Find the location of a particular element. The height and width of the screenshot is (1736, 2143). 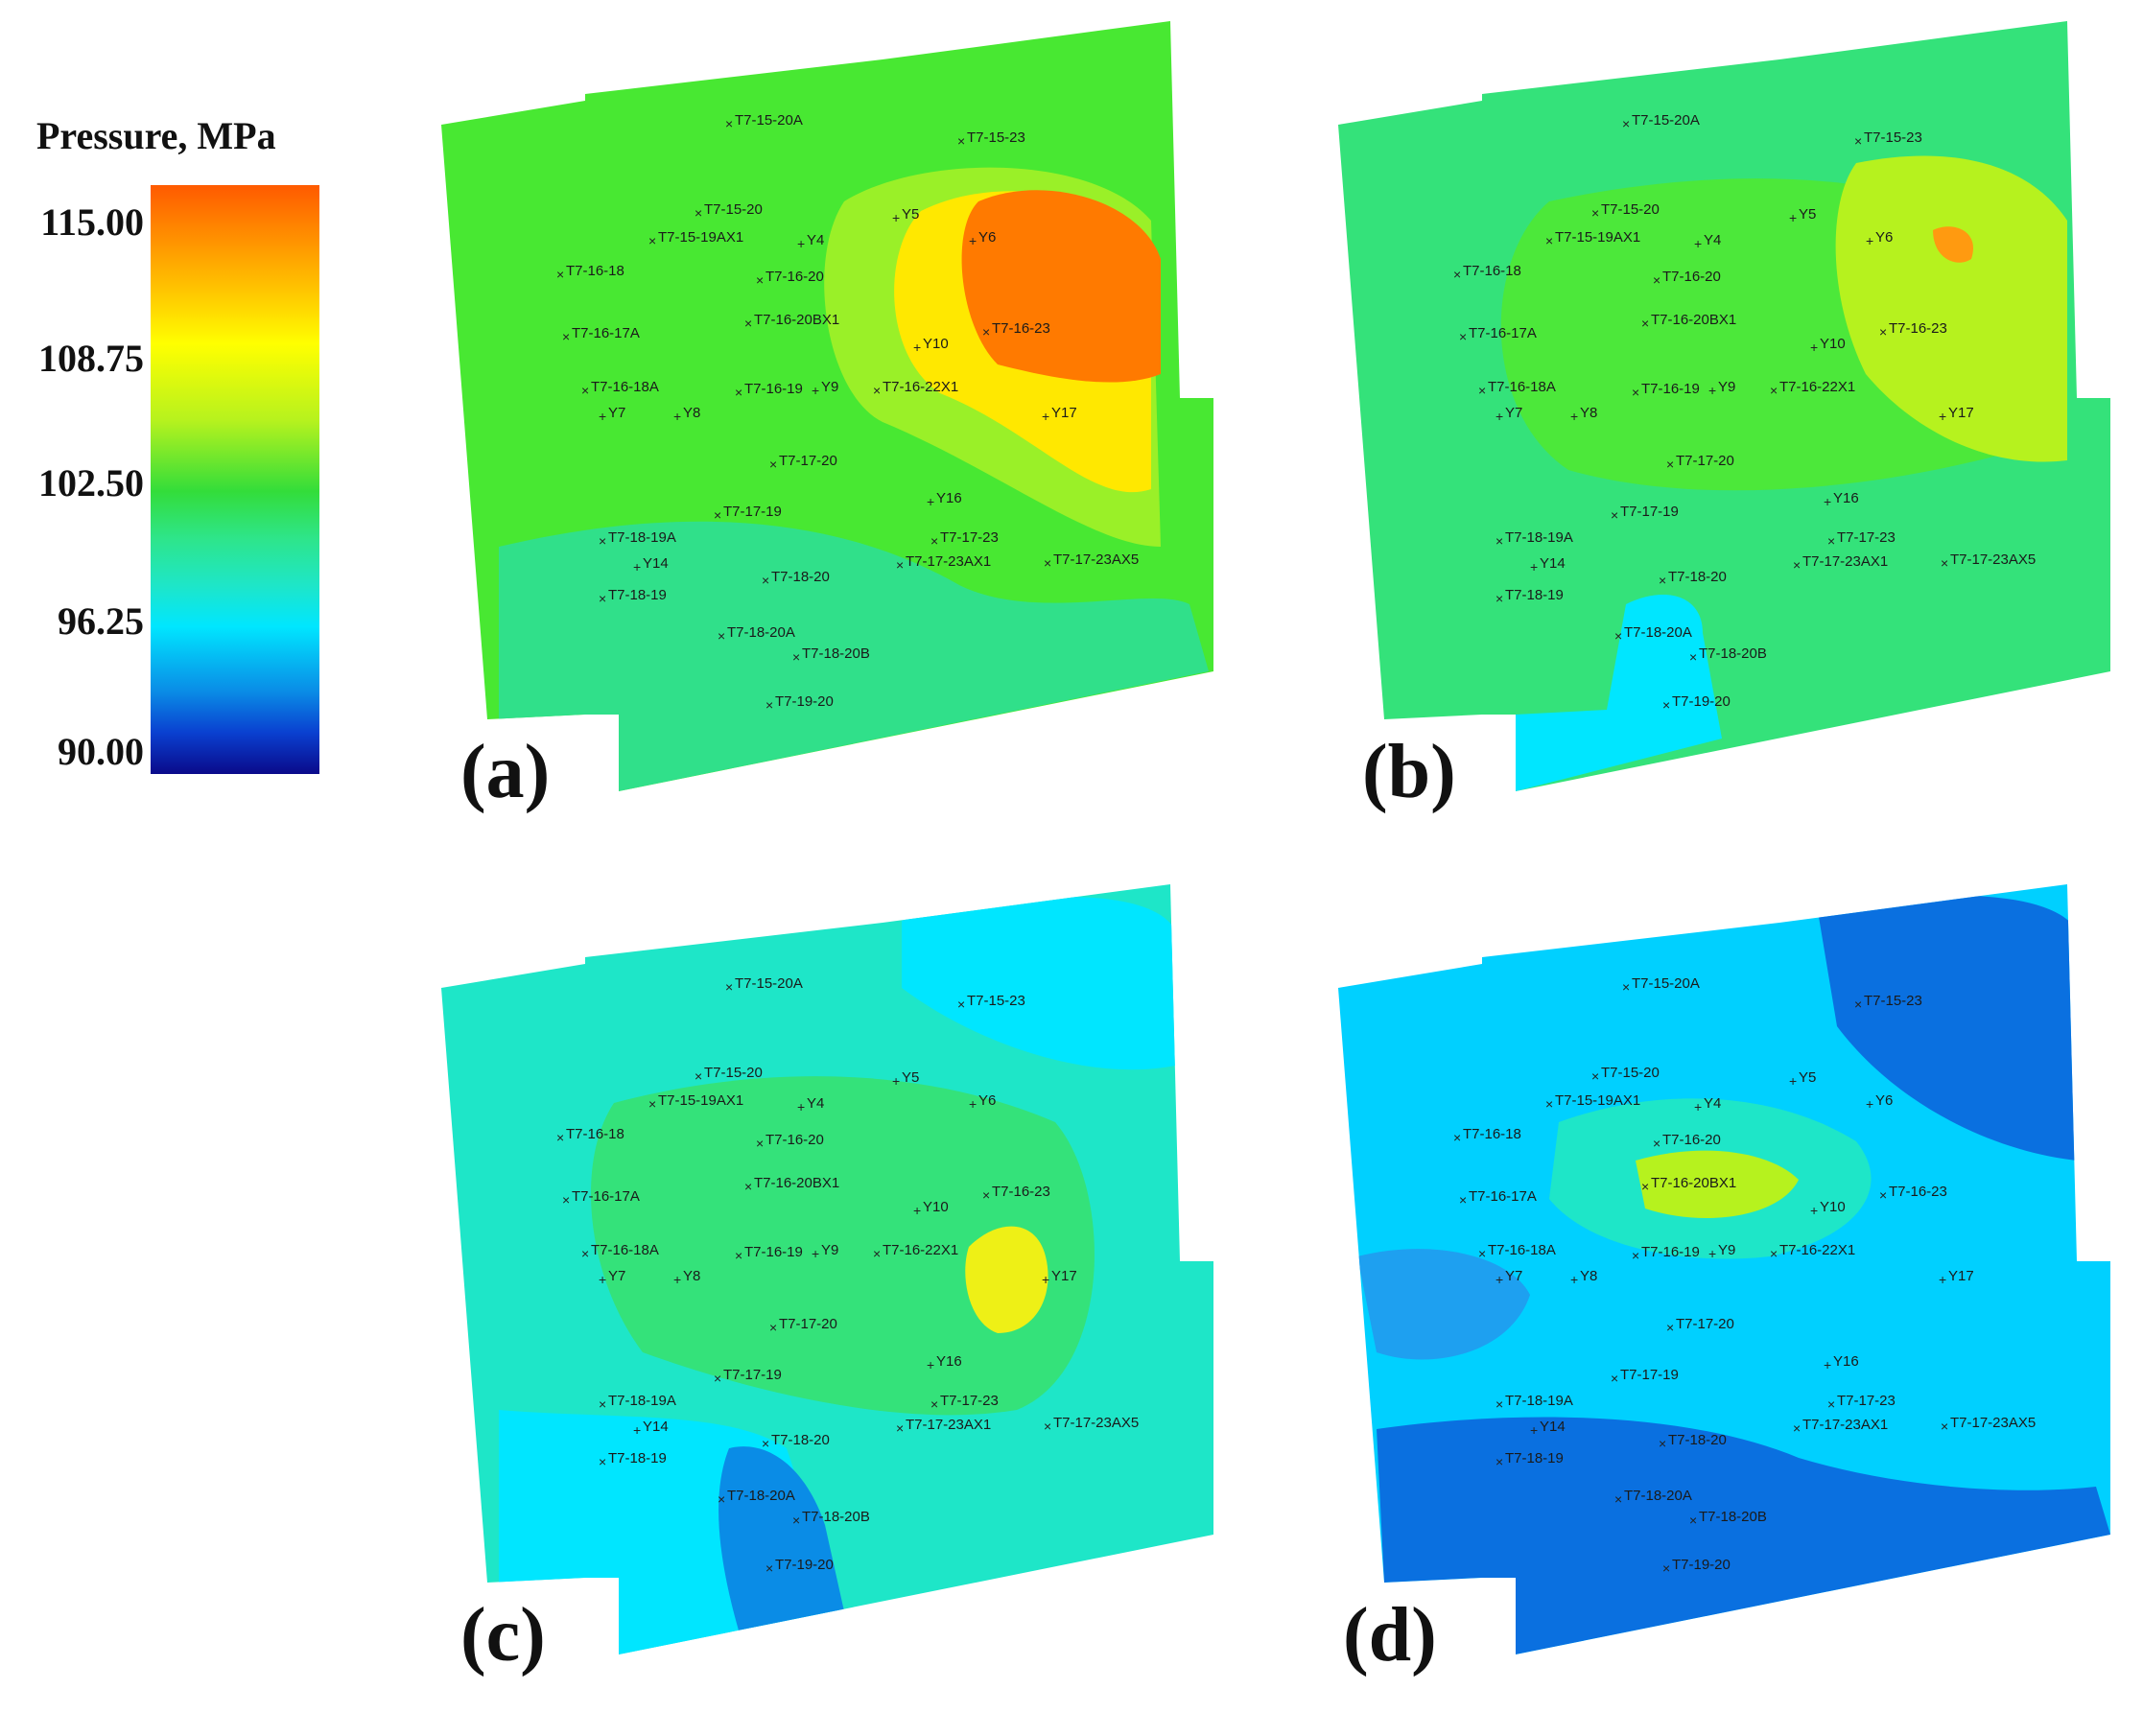

well-label: T7-15-19AX1 is located at coordinates (1597, 1100).